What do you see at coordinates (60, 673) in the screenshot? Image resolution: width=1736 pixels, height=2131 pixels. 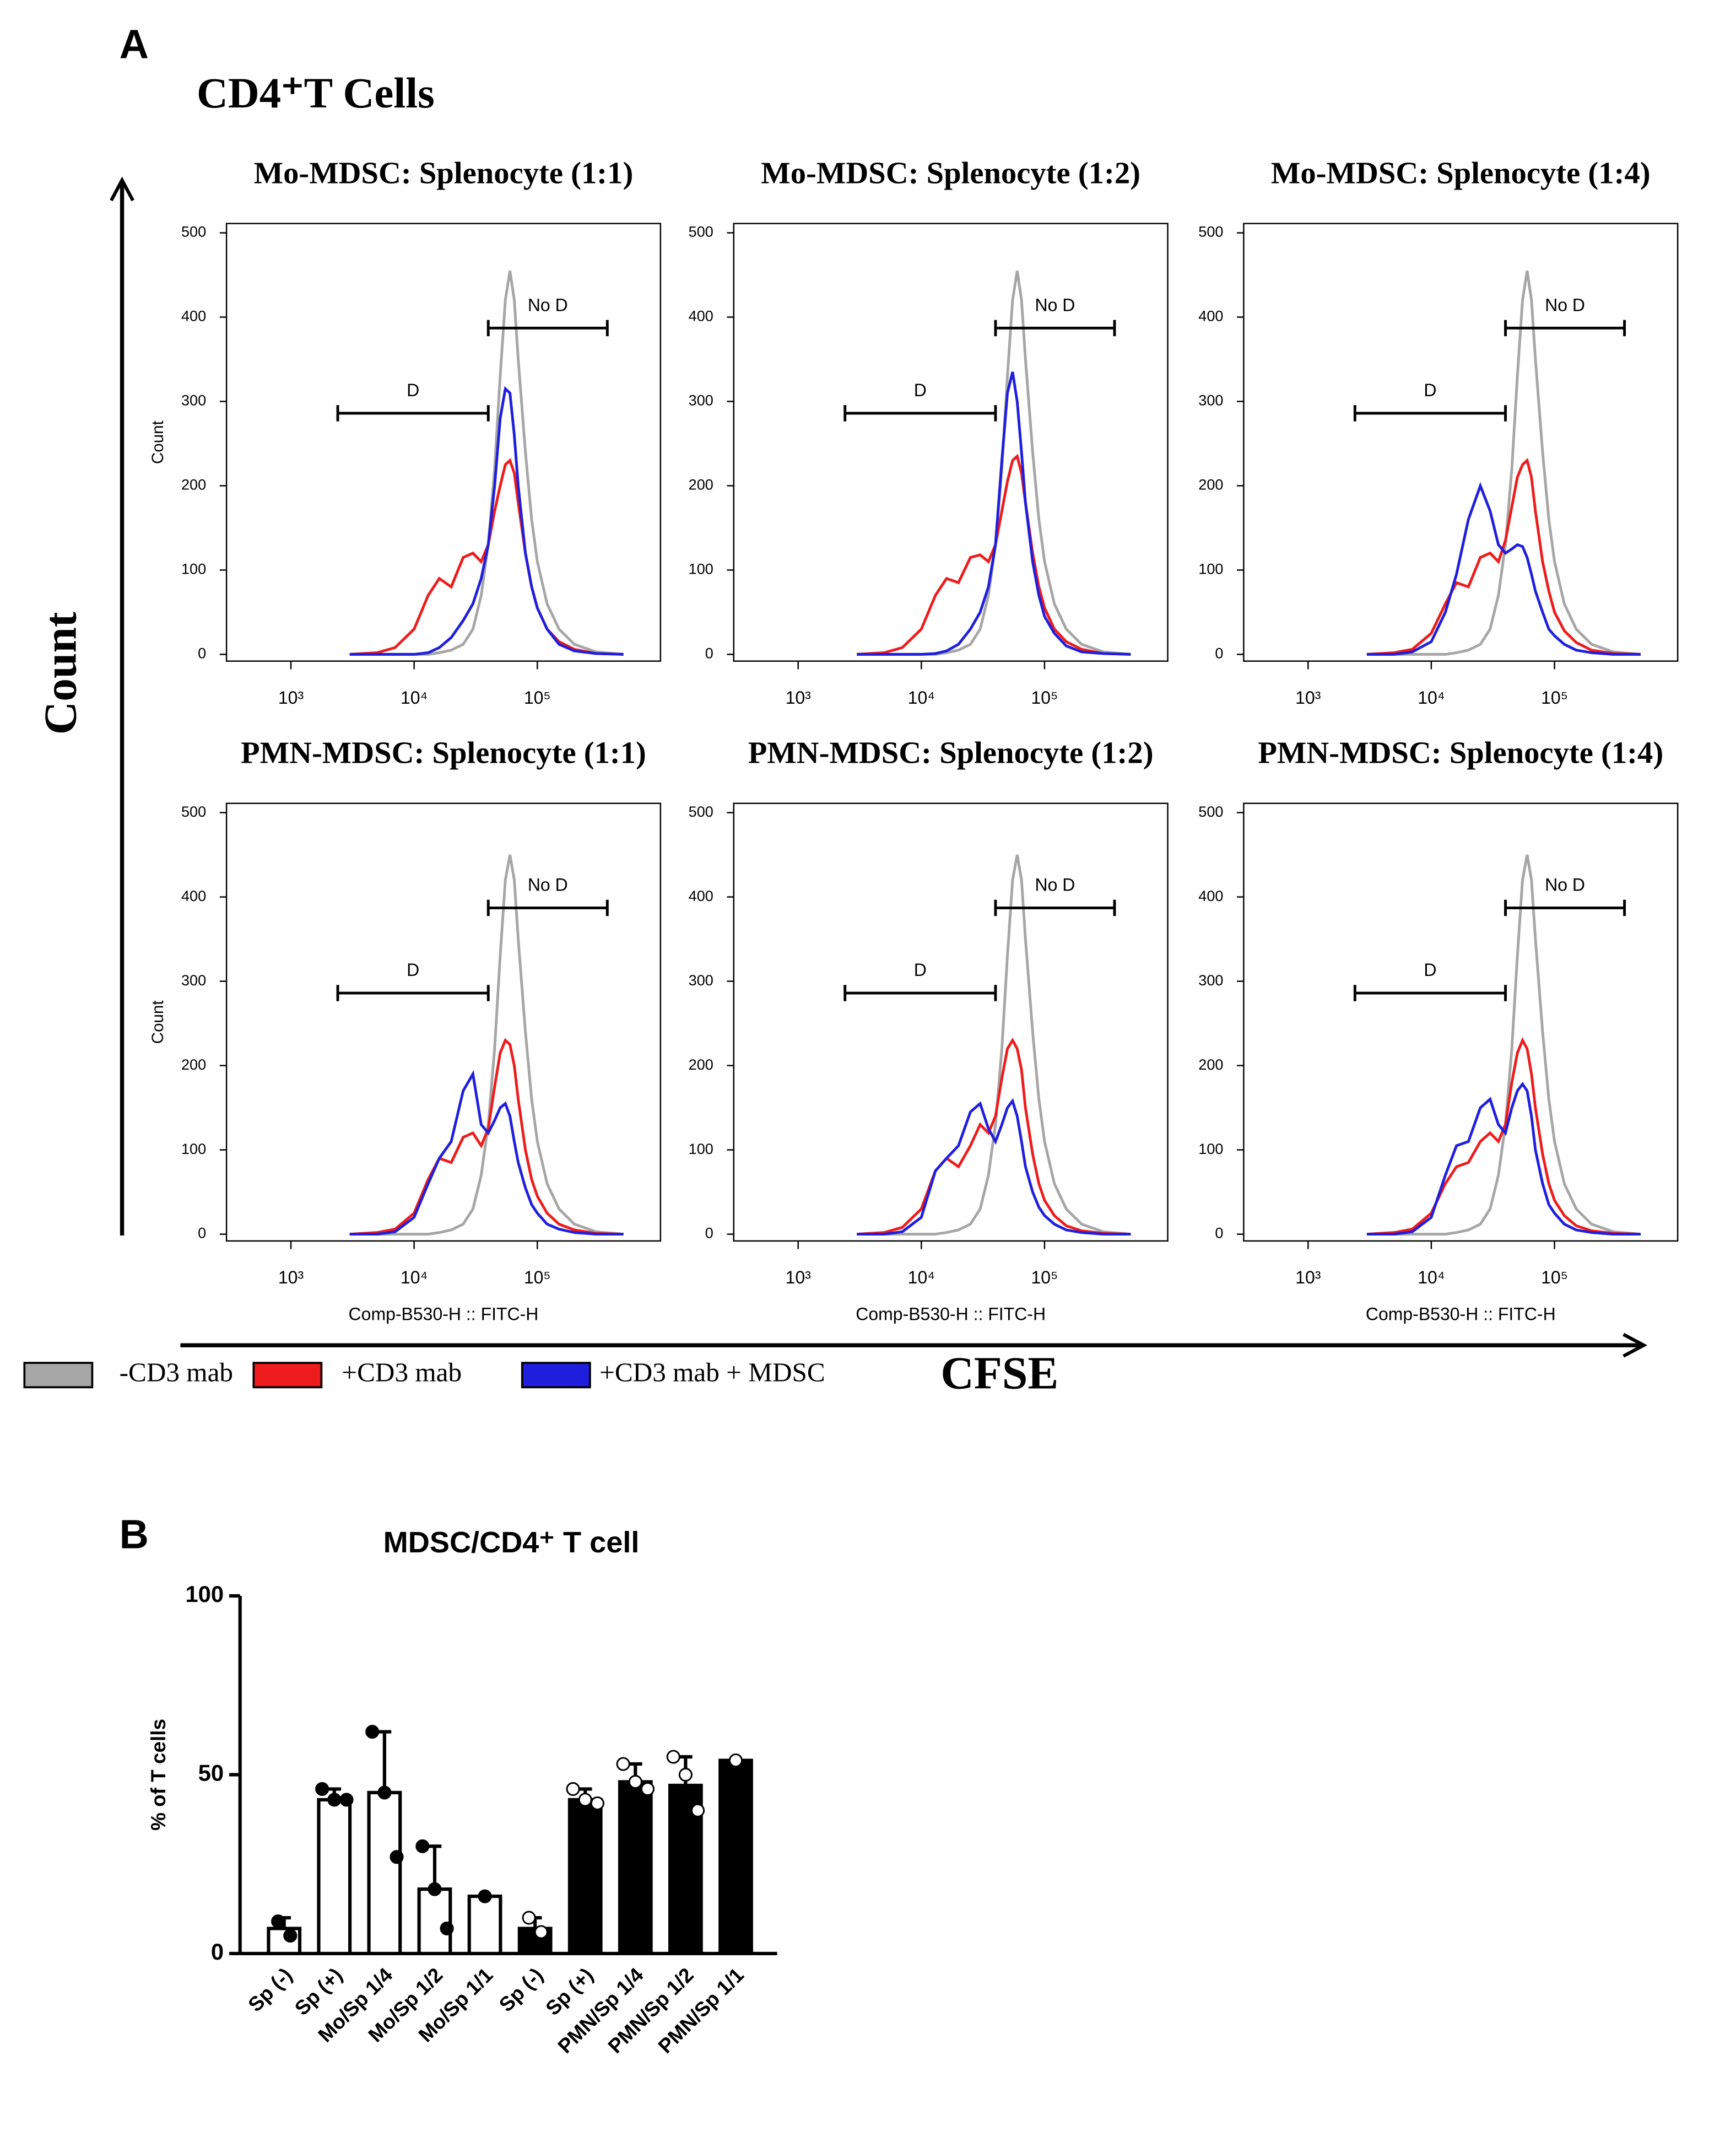 I see `y-label: Count` at bounding box center [60, 673].